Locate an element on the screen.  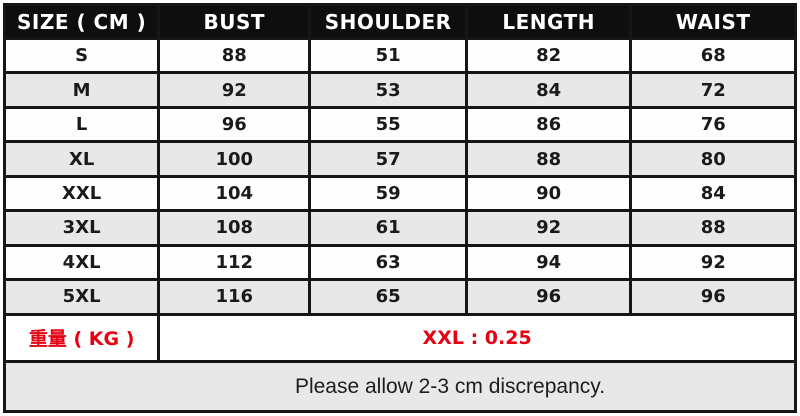
table-row-xxl: XXL 104 59 90 84 is located at coordinates (399, 193).